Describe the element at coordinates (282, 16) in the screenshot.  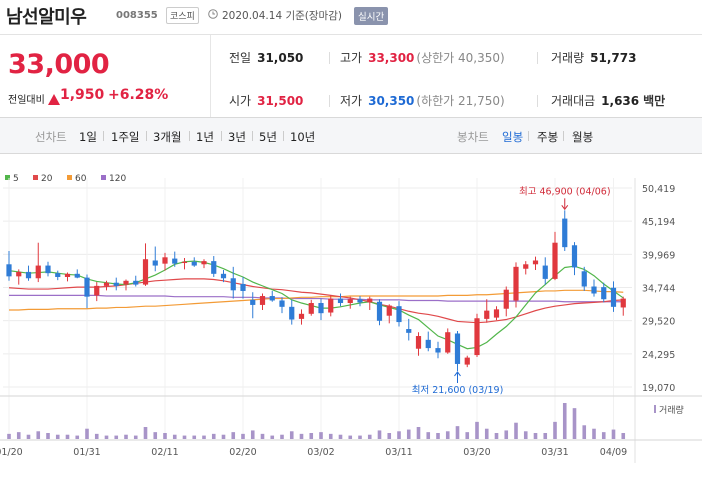
I see `base-date: 2020.04.14 기준(장마감)` at that location.